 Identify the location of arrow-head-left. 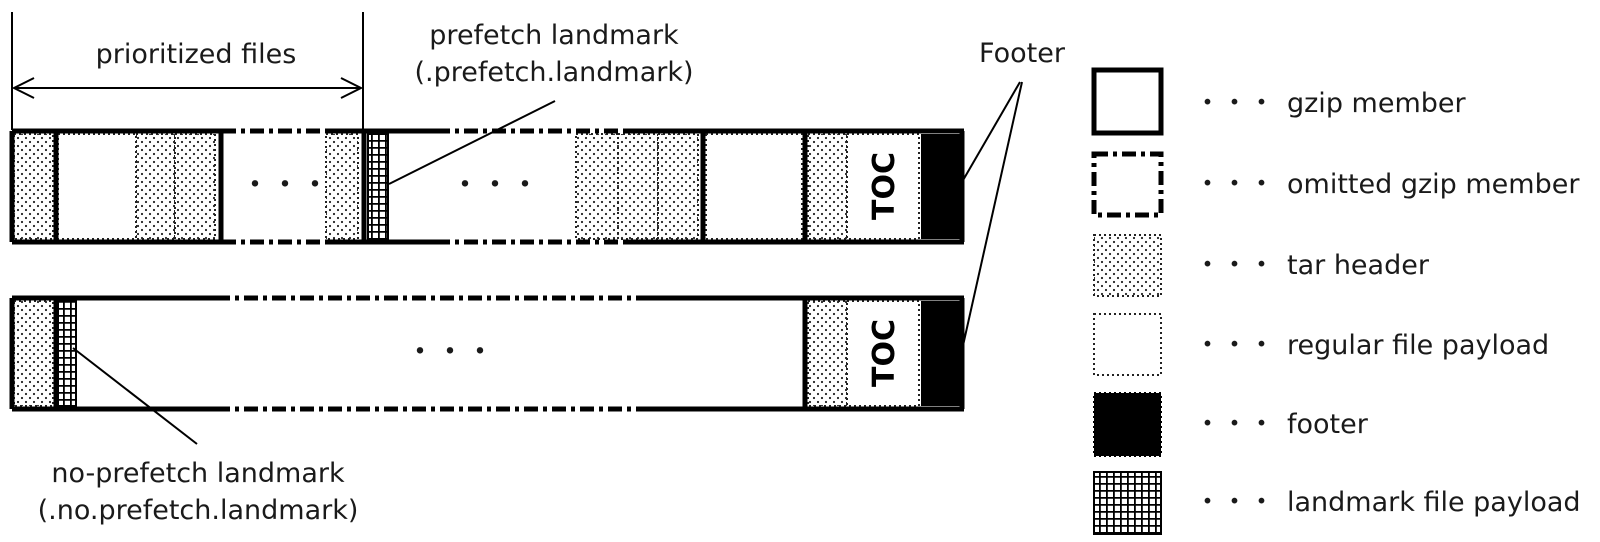
(23, 88).